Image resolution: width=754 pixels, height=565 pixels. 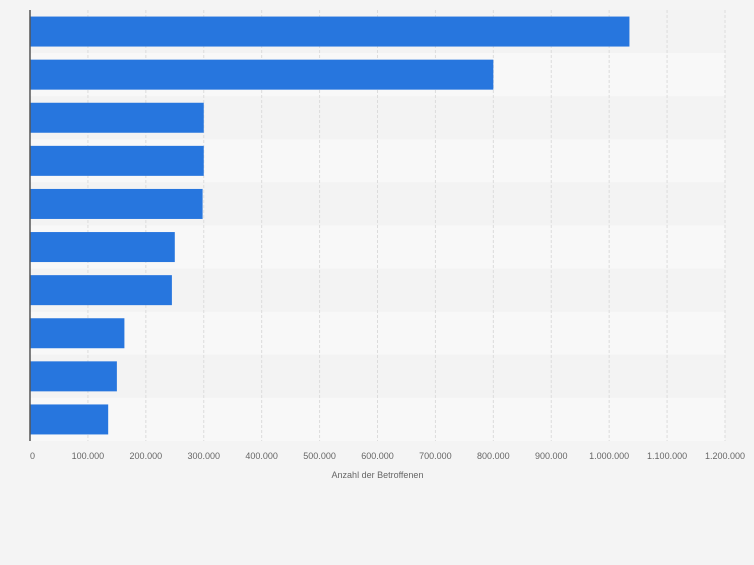 What do you see at coordinates (377, 456) in the screenshot?
I see `x-tick-label: 600.000` at bounding box center [377, 456].